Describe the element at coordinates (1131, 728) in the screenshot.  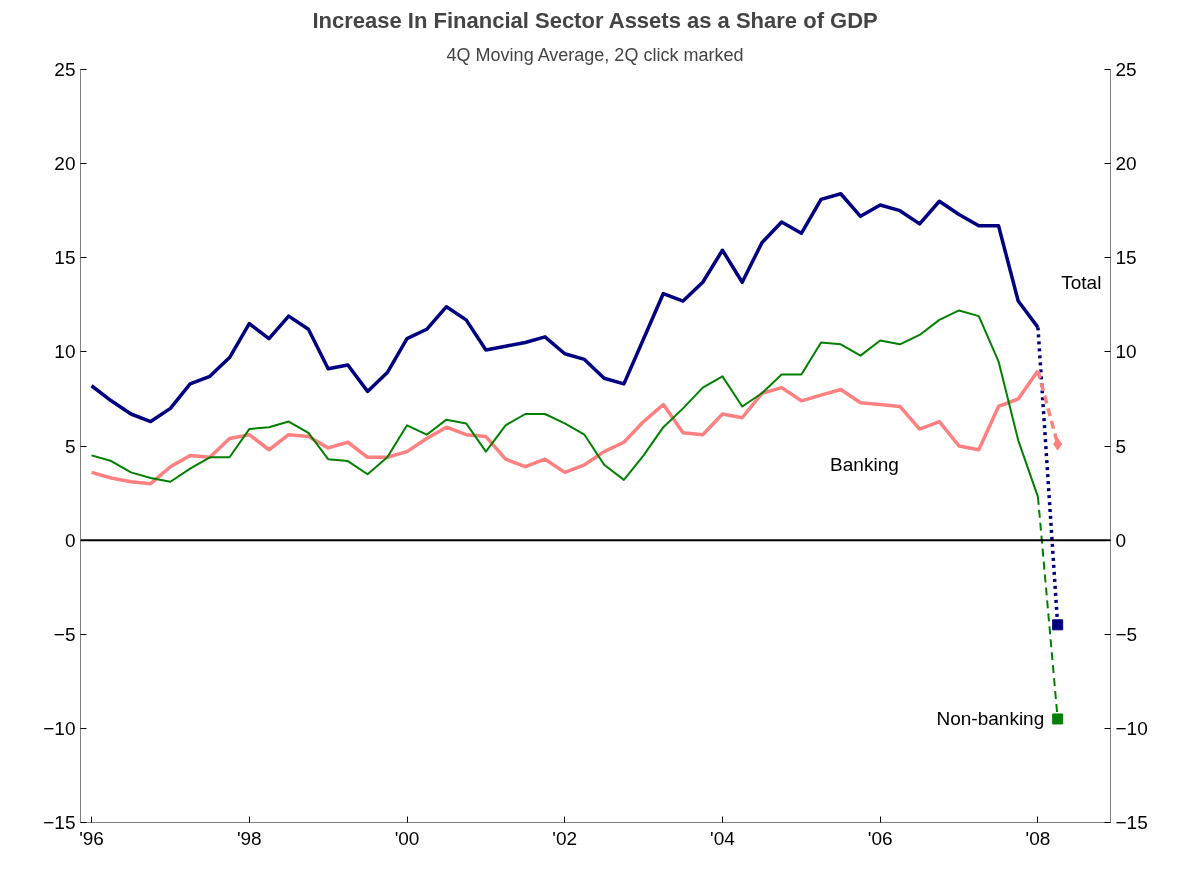
I see `y2-tick-label: −10` at that location.